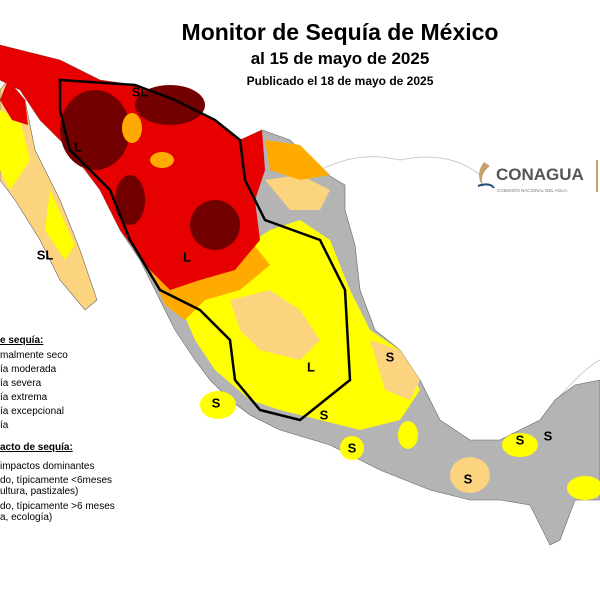  Describe the element at coordinates (34, 355) in the screenshot. I see `legend-item: malmente seco` at that location.